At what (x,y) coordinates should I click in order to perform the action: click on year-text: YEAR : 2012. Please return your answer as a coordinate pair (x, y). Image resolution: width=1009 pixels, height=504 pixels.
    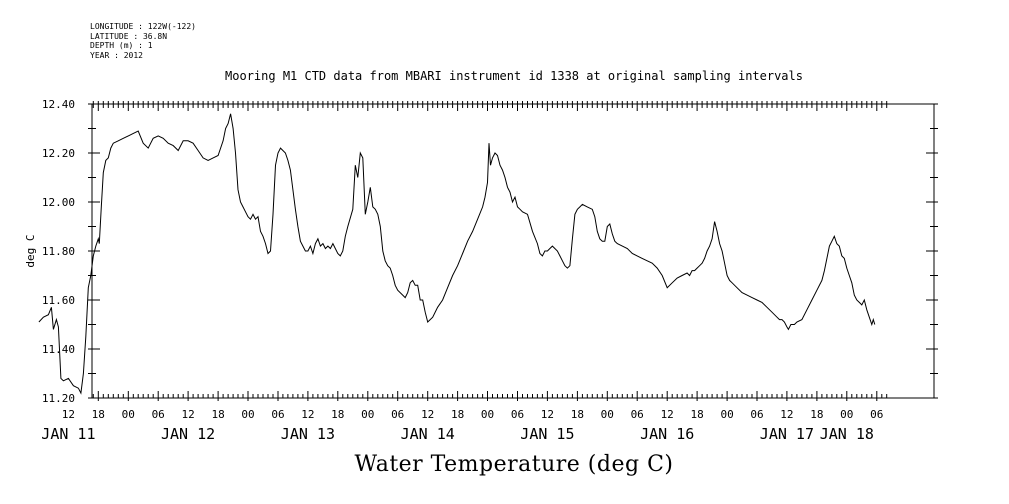
    Looking at the image, I should click on (116, 55).